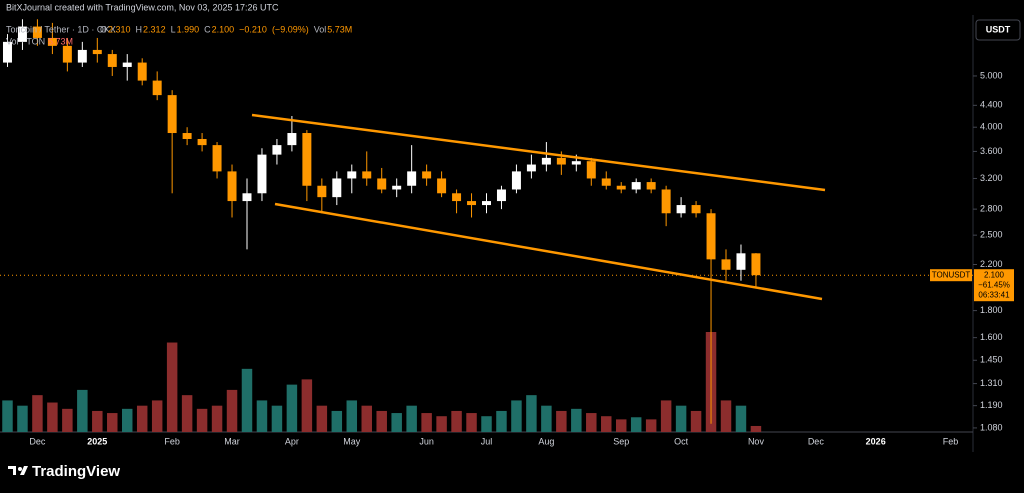 The height and width of the screenshot is (493, 1024). I want to click on x-tick-label: Mar, so click(232, 441).